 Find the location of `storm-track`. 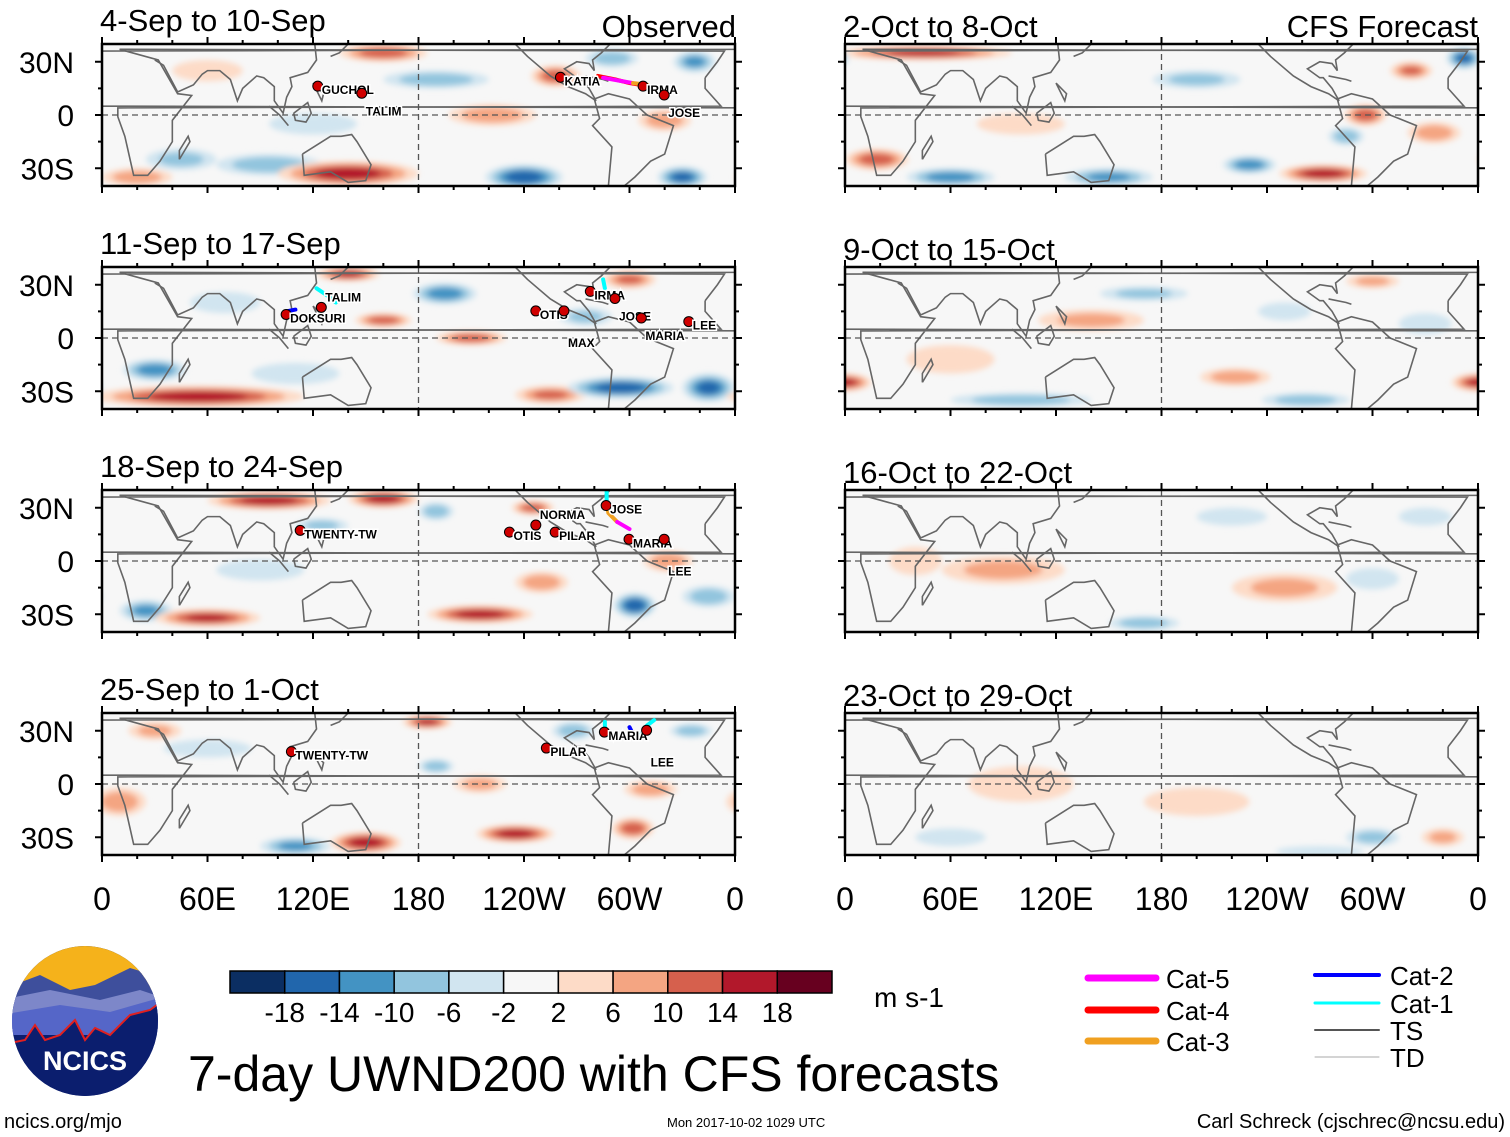

storm-track is located at coordinates (623, 525).